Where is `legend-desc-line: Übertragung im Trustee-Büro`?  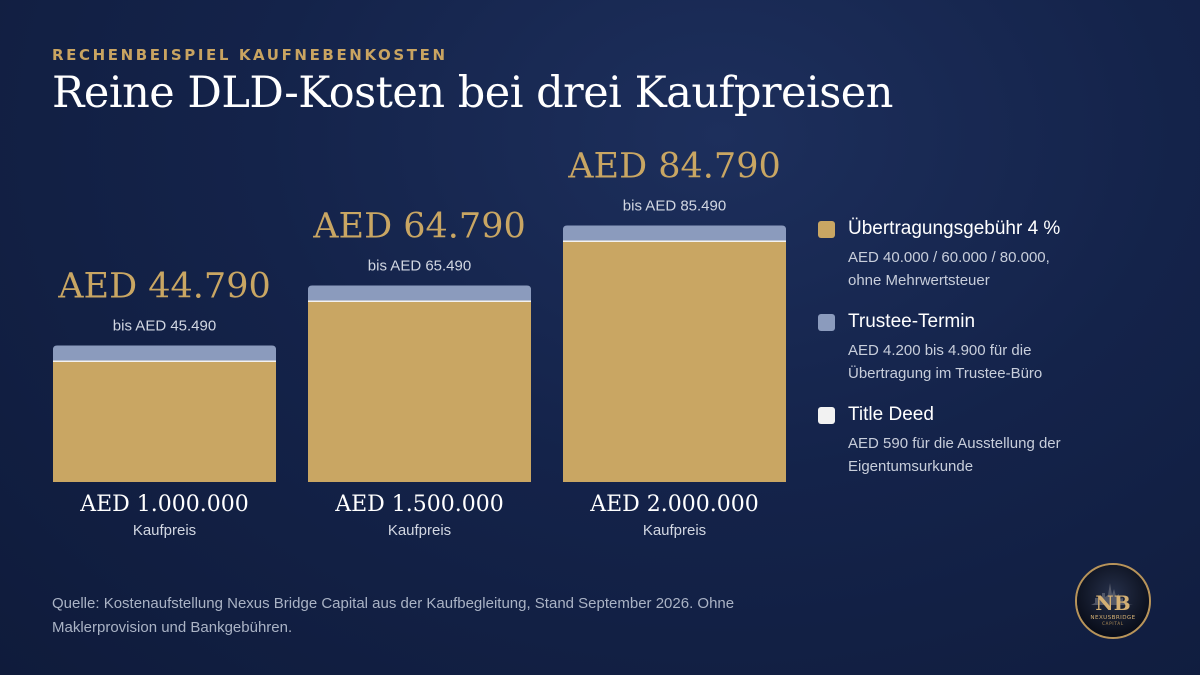 legend-desc-line: Übertragung im Trustee-Büro is located at coordinates (945, 373).